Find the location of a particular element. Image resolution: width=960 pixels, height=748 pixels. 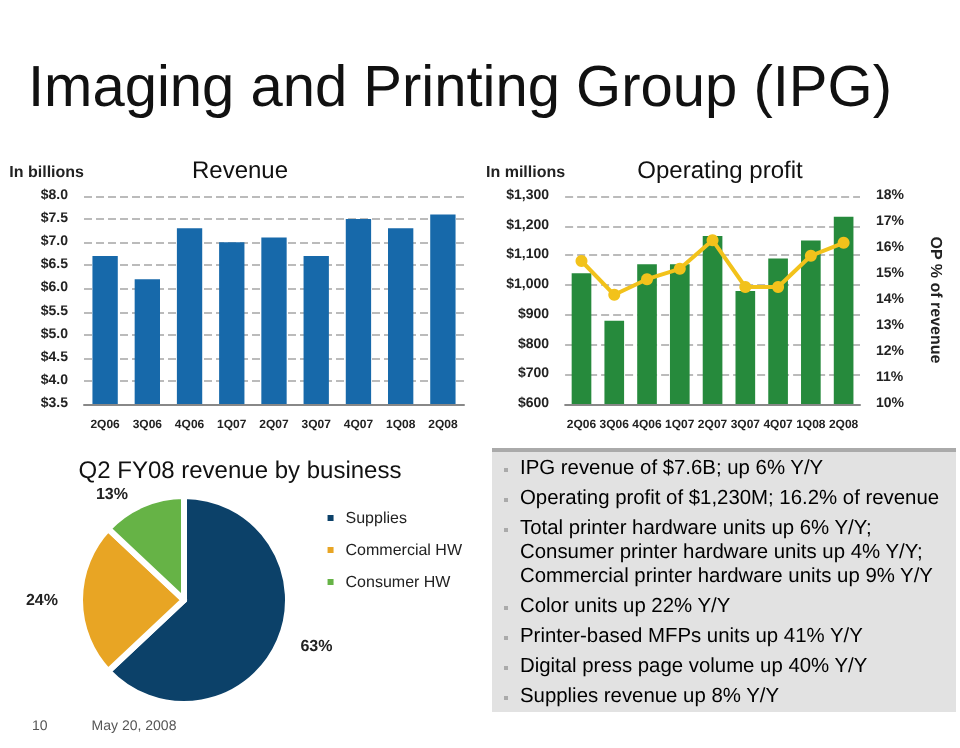

text: IPG revenue of $7.6B; up 6% Y/Y is located at coordinates (672, 470).